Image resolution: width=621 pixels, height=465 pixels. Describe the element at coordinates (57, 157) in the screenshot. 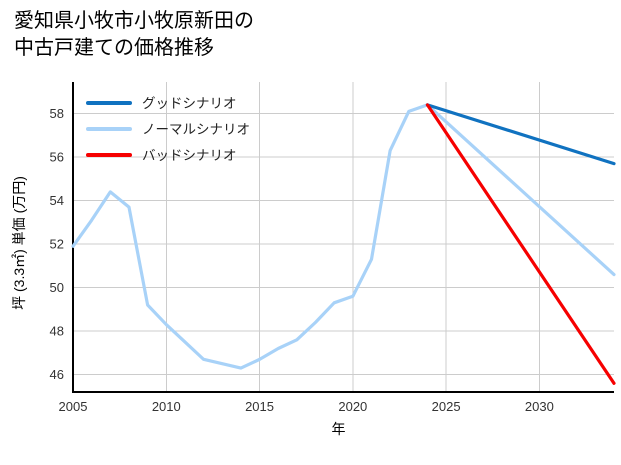

I see `y-tick-label: 56` at that location.